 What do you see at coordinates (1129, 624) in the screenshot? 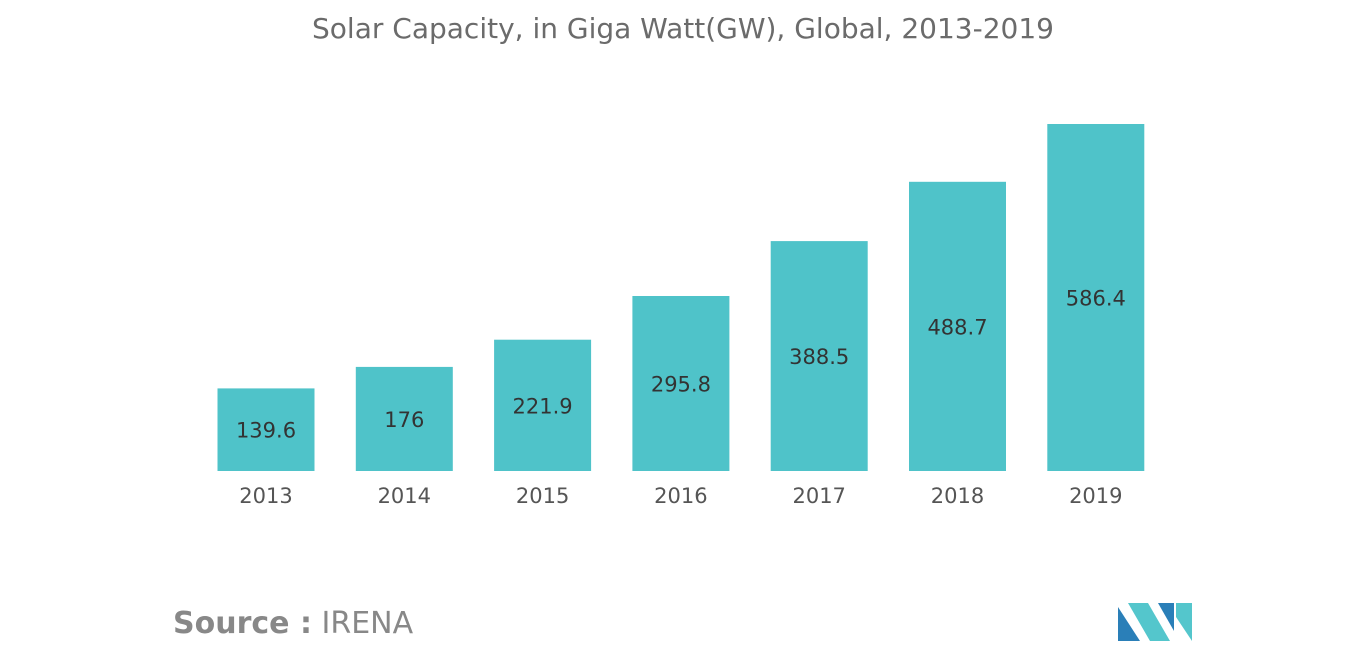
I see `logo-shape-left` at bounding box center [1129, 624].